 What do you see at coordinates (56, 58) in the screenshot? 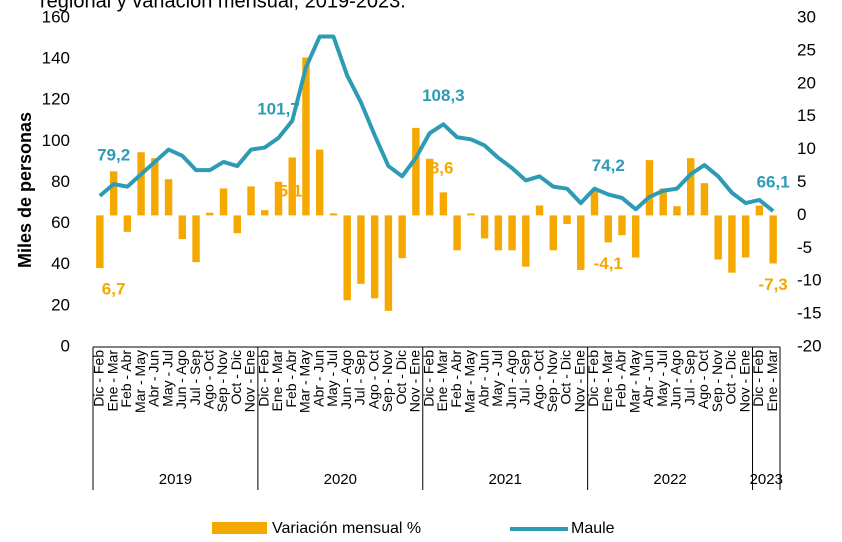
I see `y-tick-label: 140` at bounding box center [56, 58].